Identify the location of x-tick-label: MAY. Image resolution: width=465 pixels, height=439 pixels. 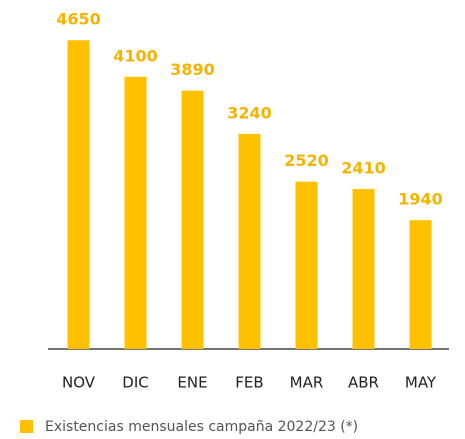
(421, 383).